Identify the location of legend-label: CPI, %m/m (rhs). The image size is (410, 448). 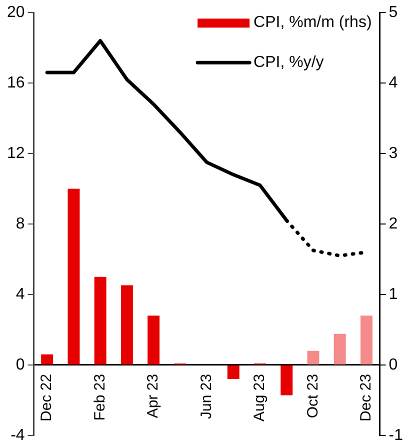
(313, 23).